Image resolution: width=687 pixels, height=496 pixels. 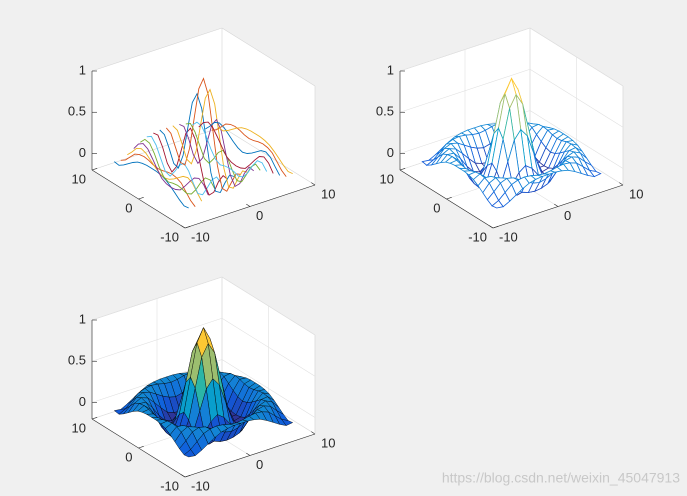 I want to click on axes-background, so click(x=203, y=128).